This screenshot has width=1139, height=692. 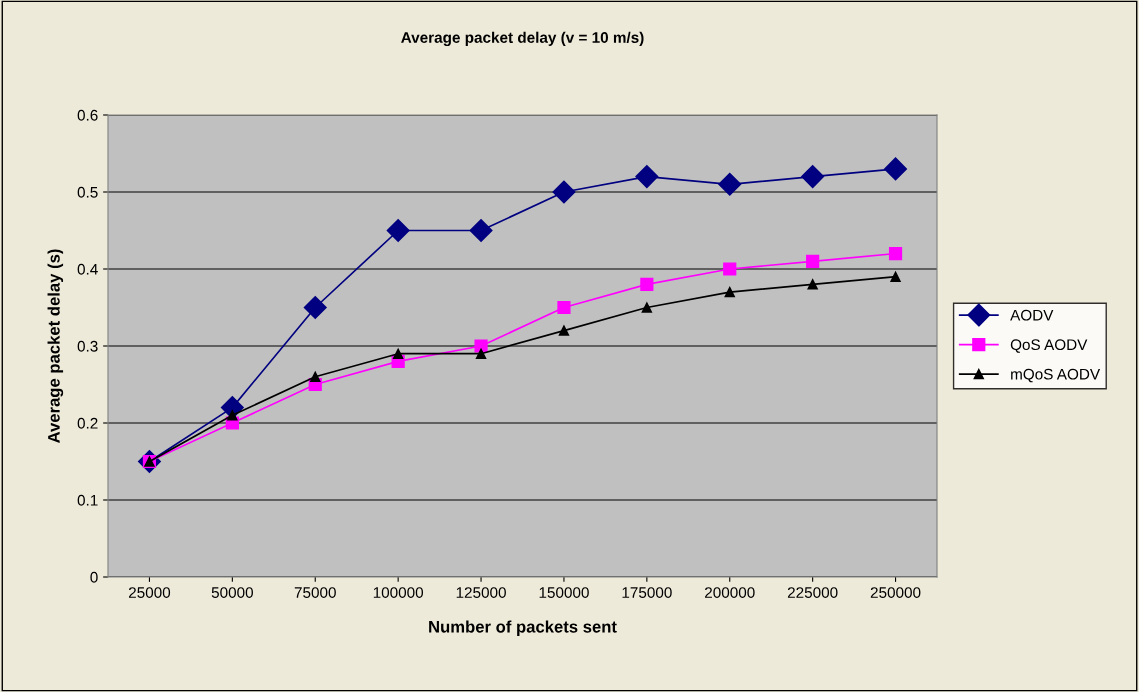 What do you see at coordinates (149, 592) in the screenshot?
I see `x-tick-label: 25000` at bounding box center [149, 592].